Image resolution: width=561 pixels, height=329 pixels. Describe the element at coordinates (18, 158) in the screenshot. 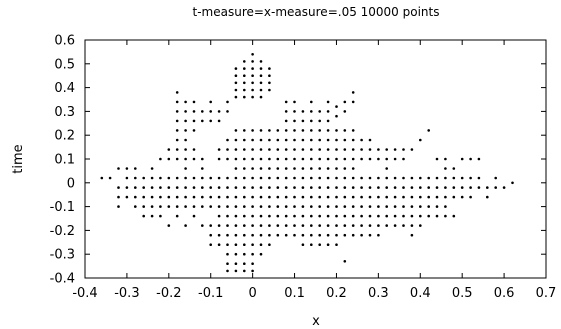

I see `y-axis-label: time` at that location.